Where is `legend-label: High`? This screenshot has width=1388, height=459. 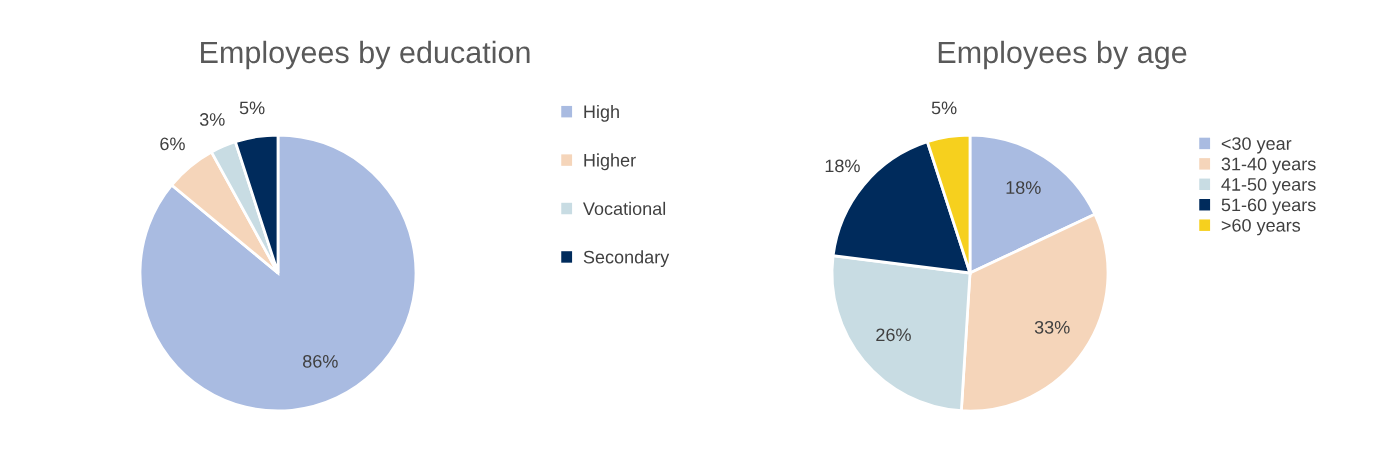
legend-label: High is located at coordinates (601, 113).